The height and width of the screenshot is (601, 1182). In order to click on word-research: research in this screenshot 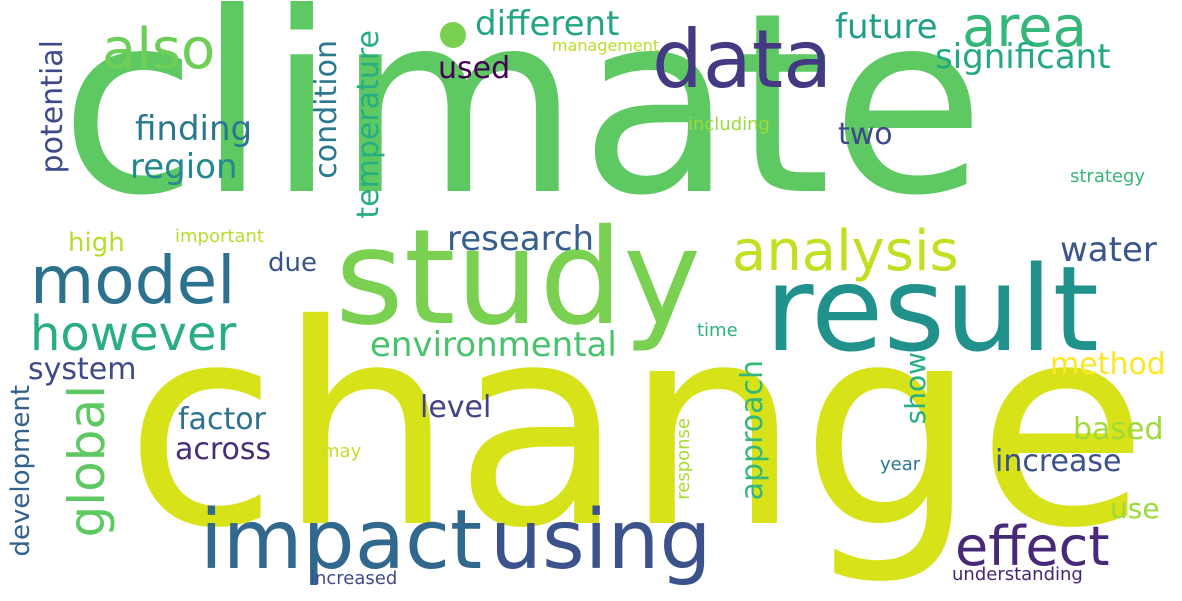, I will do `click(521, 239)`.